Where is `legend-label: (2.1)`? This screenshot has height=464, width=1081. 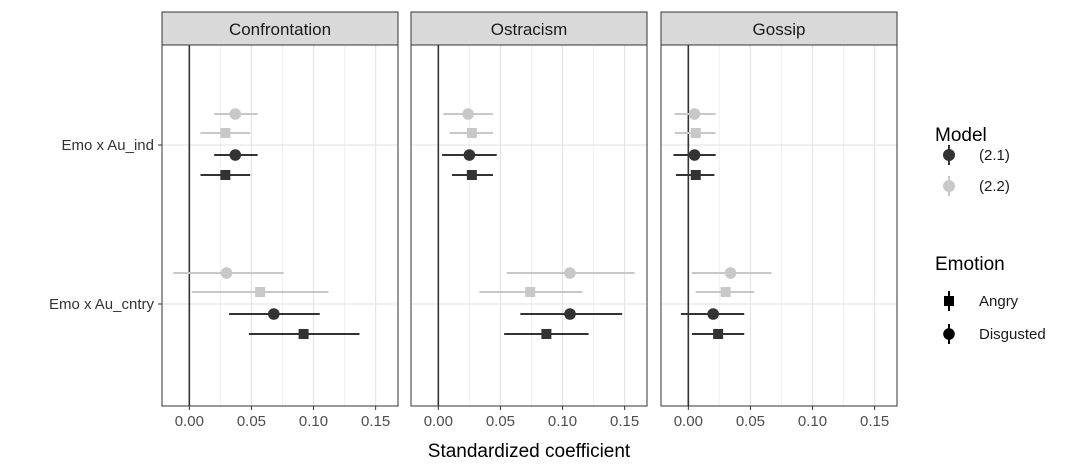
legend-label: (2.1) is located at coordinates (994, 155).